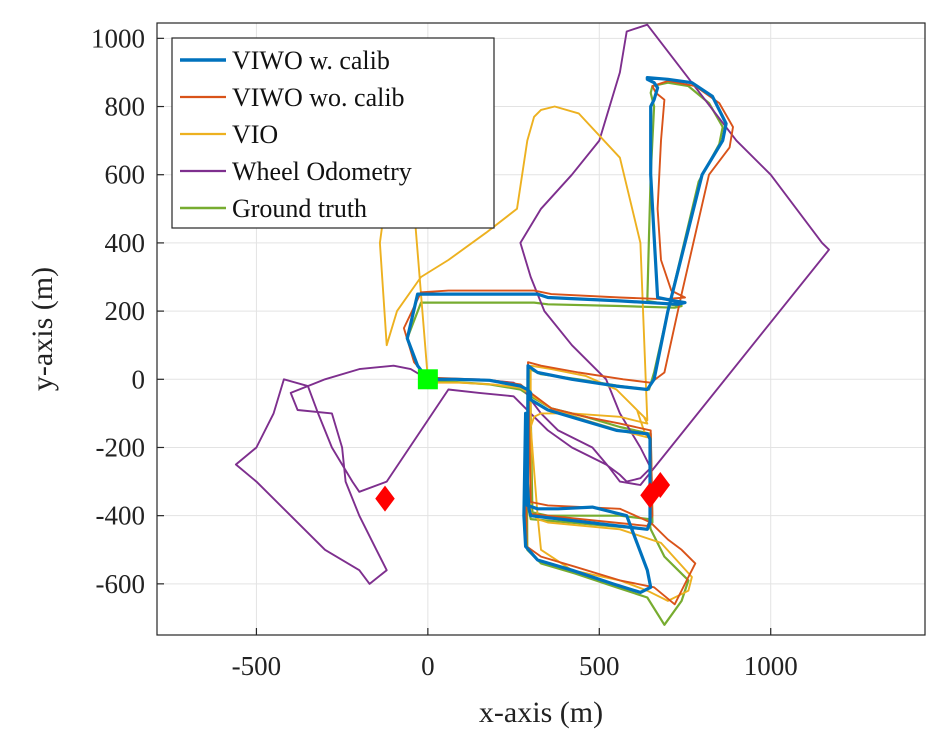 This screenshot has width=932, height=731. Describe the element at coordinates (599, 666) in the screenshot. I see `x-tick-label: 500` at that location.